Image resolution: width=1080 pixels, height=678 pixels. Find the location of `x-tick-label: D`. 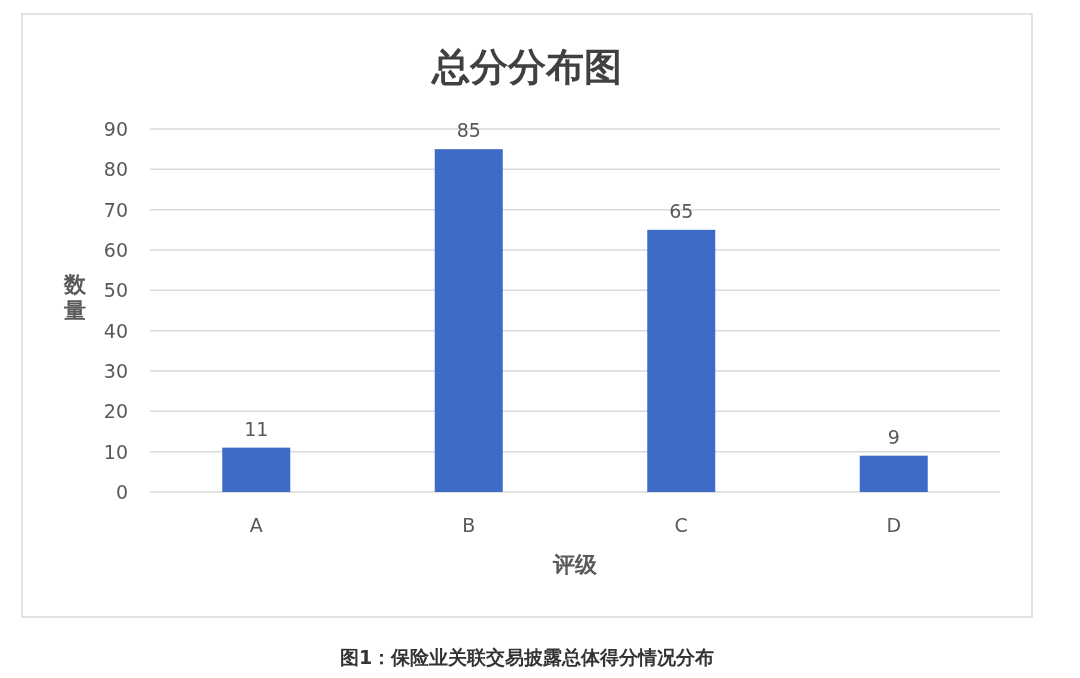

x-tick-label: D is located at coordinates (894, 525).